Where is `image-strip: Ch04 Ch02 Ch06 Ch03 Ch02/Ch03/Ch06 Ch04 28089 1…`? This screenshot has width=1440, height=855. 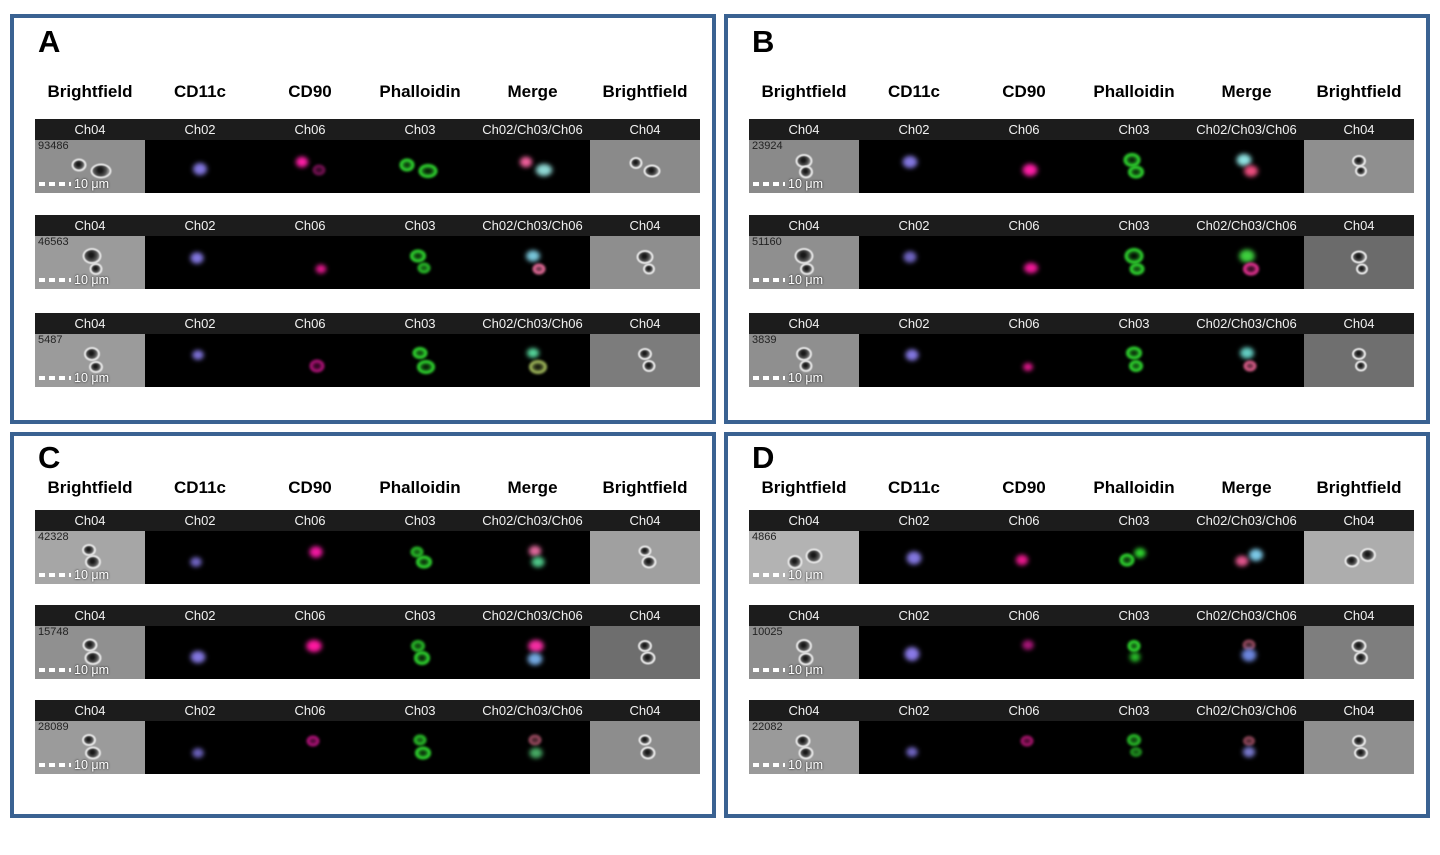
image-strip: Ch04 Ch02 Ch06 Ch03 Ch02/Ch03/Ch06 Ch04 28089 1… is located at coordinates (367, 737).